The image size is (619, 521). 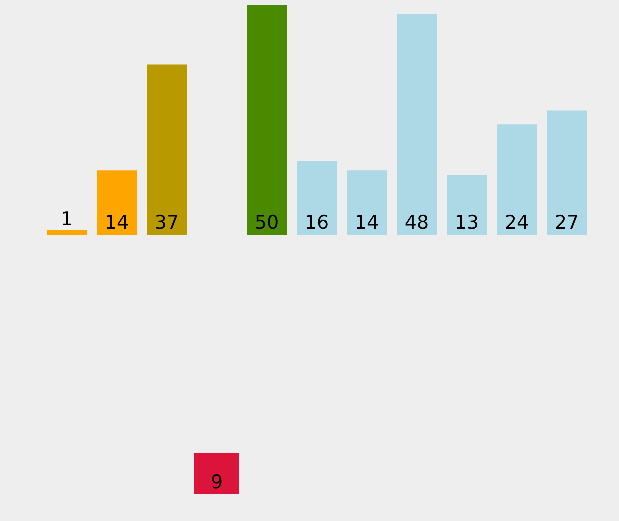 What do you see at coordinates (266, 223) in the screenshot?
I see `data-label: 50` at bounding box center [266, 223].